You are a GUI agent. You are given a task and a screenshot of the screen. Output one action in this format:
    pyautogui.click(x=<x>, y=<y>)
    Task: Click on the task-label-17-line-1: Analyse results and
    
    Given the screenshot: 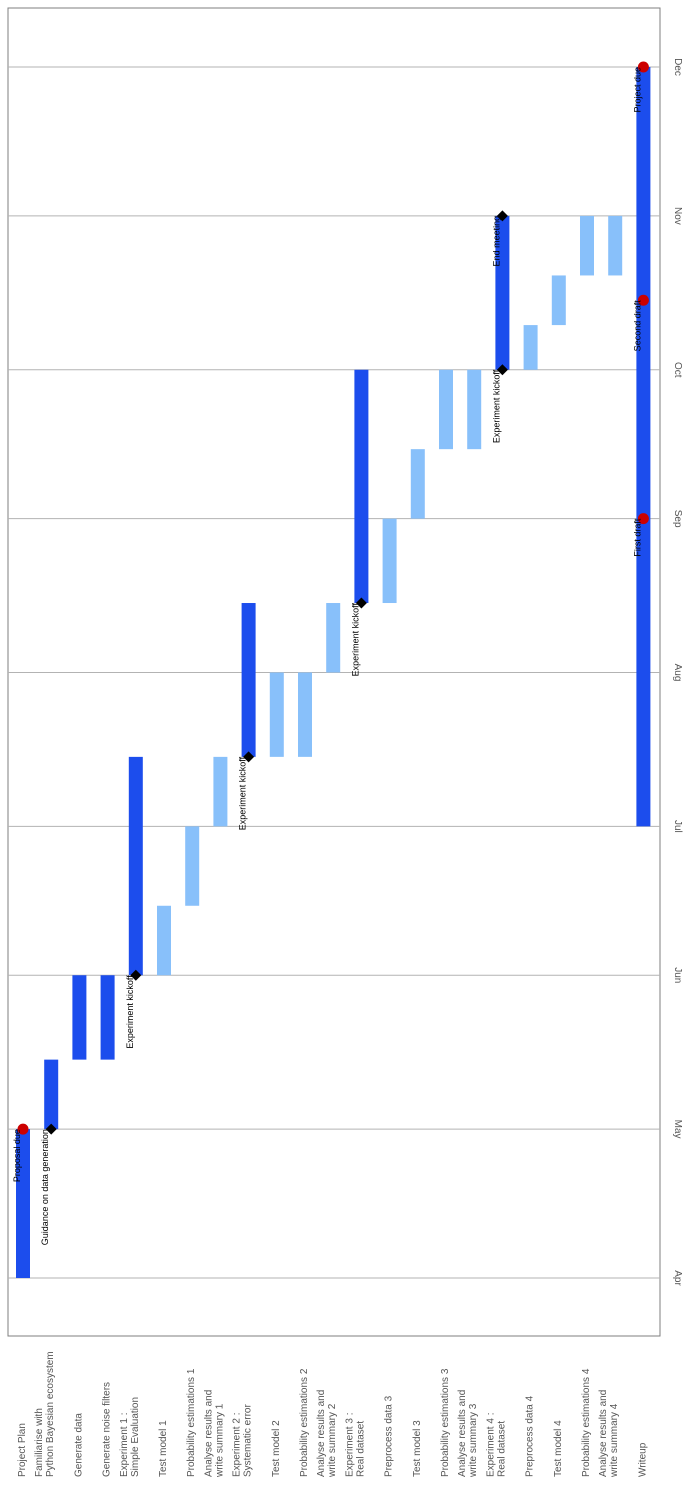 What is the action you would take?
    pyautogui.click(x=462, y=1433)
    